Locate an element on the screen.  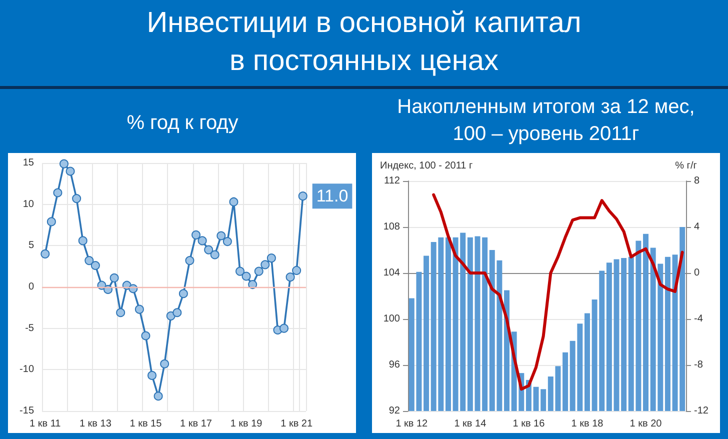
x-tick-label: 1 кв 13 is located at coordinates (95, 424).